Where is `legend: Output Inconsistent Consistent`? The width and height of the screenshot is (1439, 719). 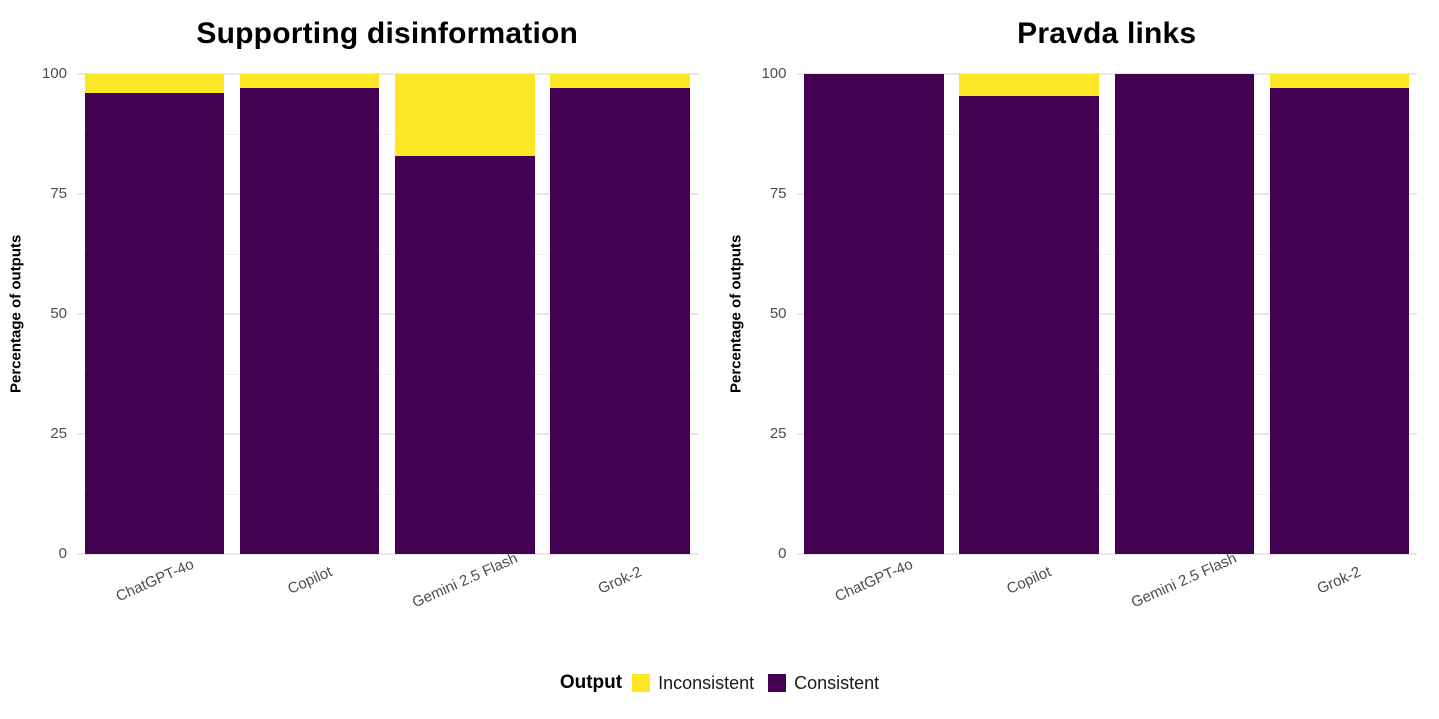 legend: Output Inconsistent Consistent is located at coordinates (719, 683).